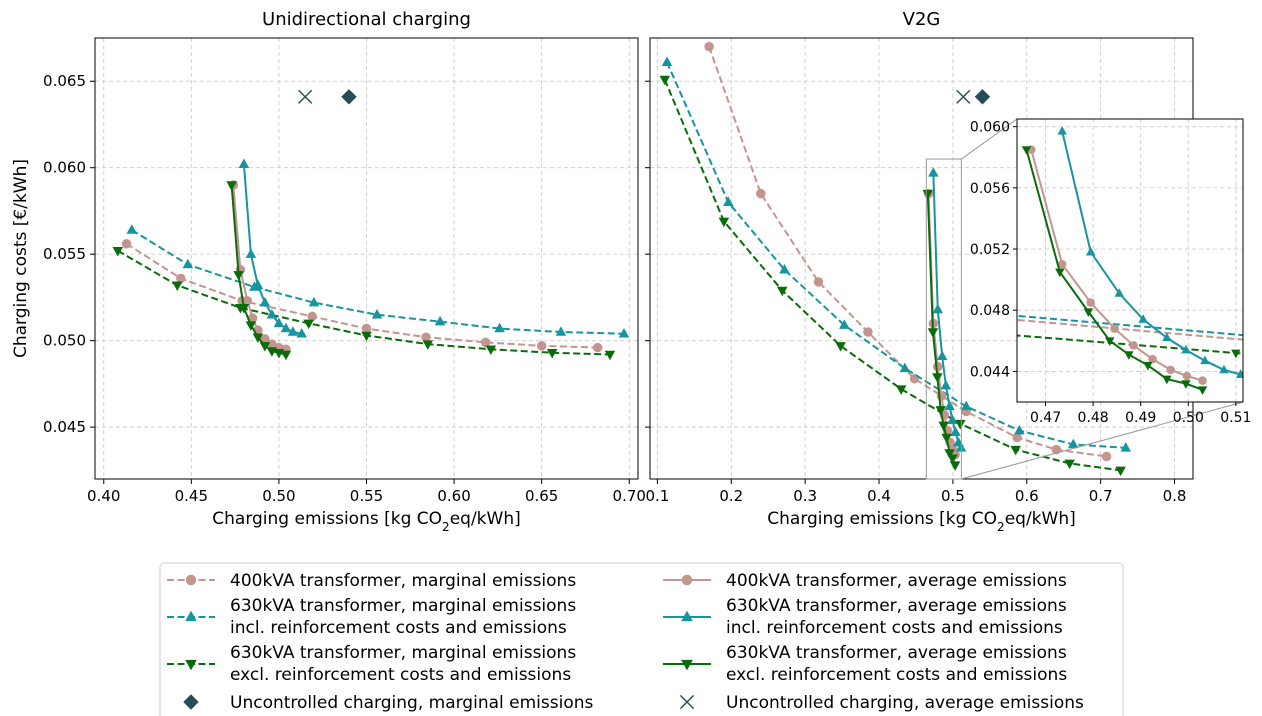 This screenshot has height=716, width=1262. I want to click on uncontrolled-marginal-marker, so click(349, 97).